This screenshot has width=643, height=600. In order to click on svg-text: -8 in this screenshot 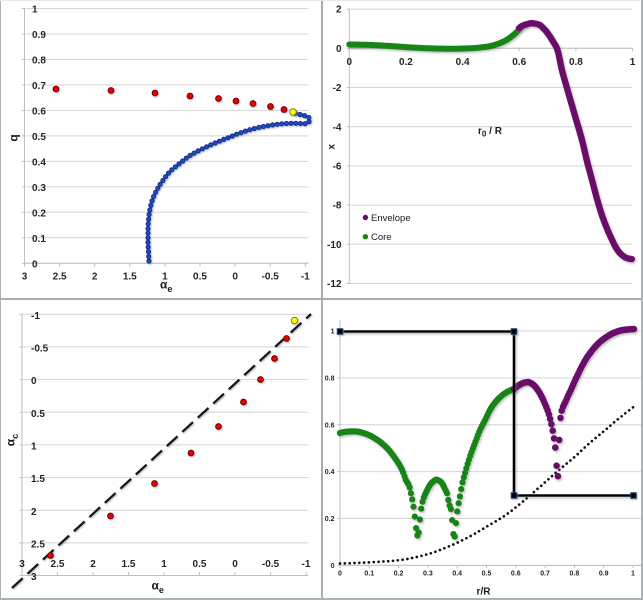, I will do `click(337, 206)`.